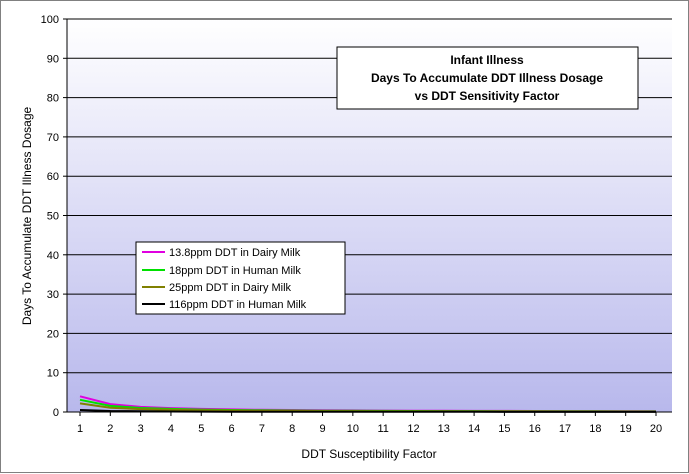 The width and height of the screenshot is (689, 474). Describe the element at coordinates (53, 138) in the screenshot. I see `y-tick-label: 70` at that location.